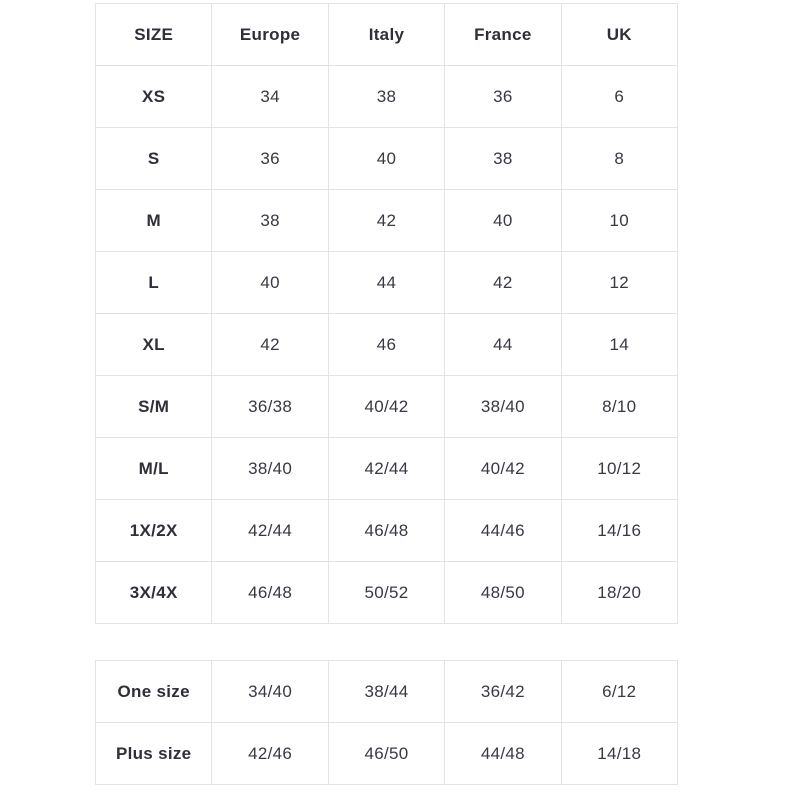 Image resolution: width=800 pixels, height=800 pixels. What do you see at coordinates (619, 406) in the screenshot?
I see `value-cell: 8/10` at bounding box center [619, 406].